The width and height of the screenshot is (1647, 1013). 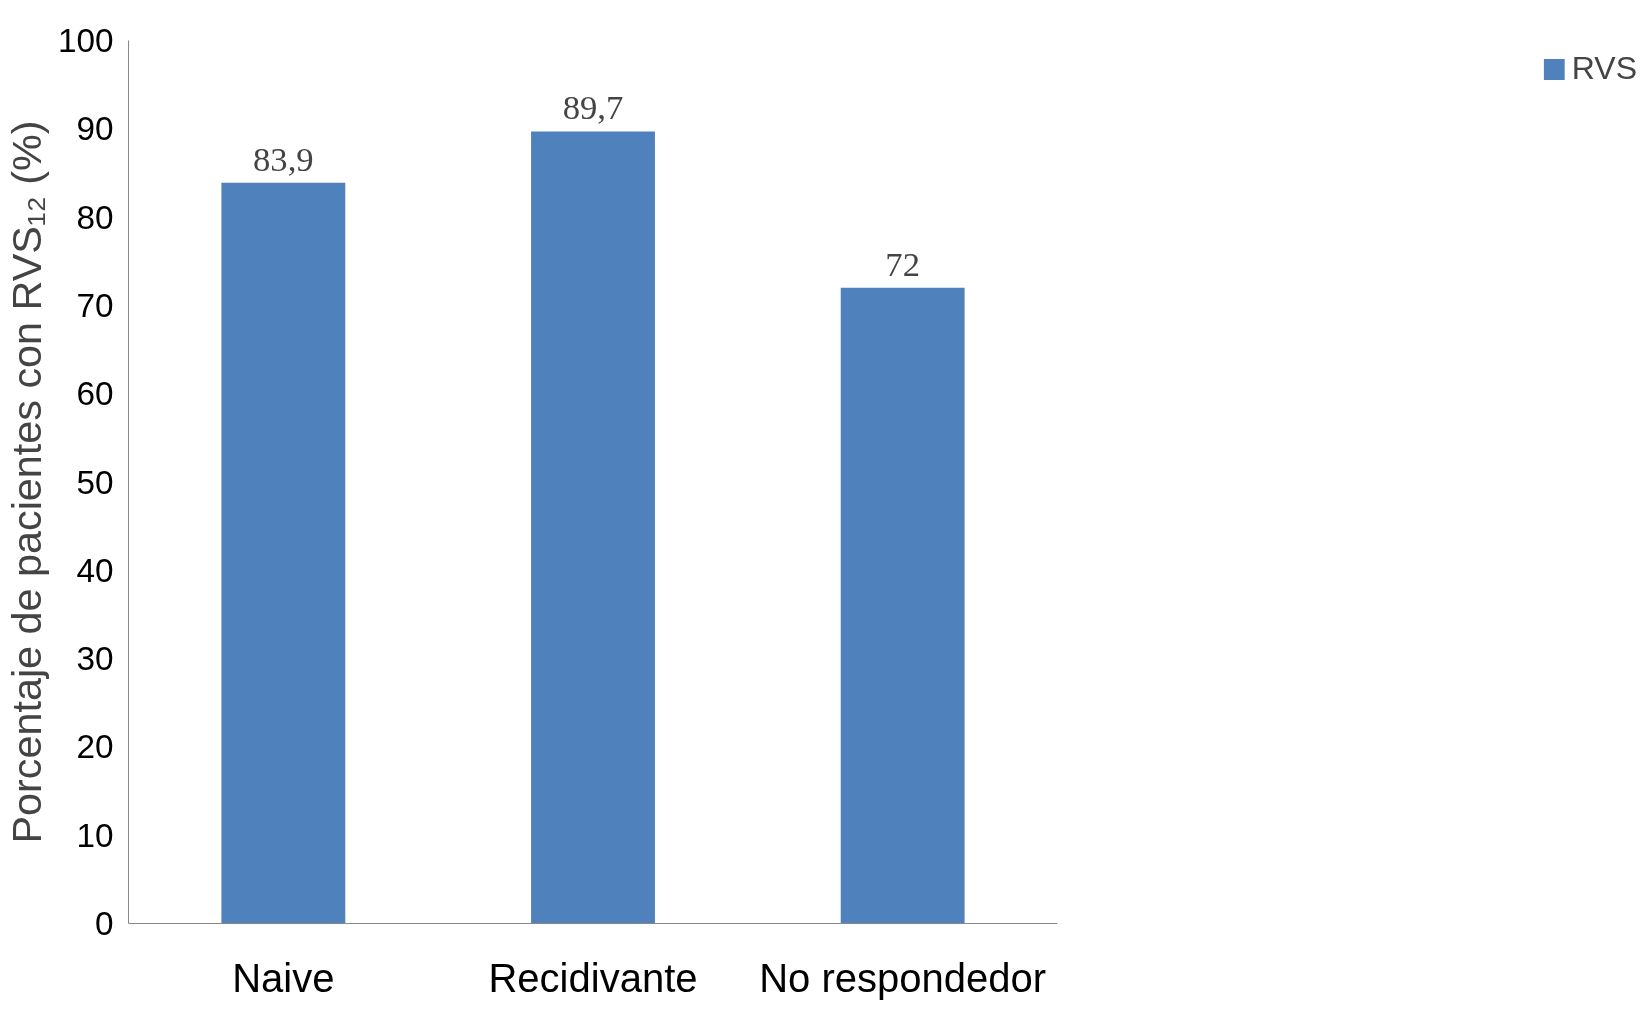 What do you see at coordinates (95, 217) in the screenshot?
I see `y-tick-label: 80` at bounding box center [95, 217].